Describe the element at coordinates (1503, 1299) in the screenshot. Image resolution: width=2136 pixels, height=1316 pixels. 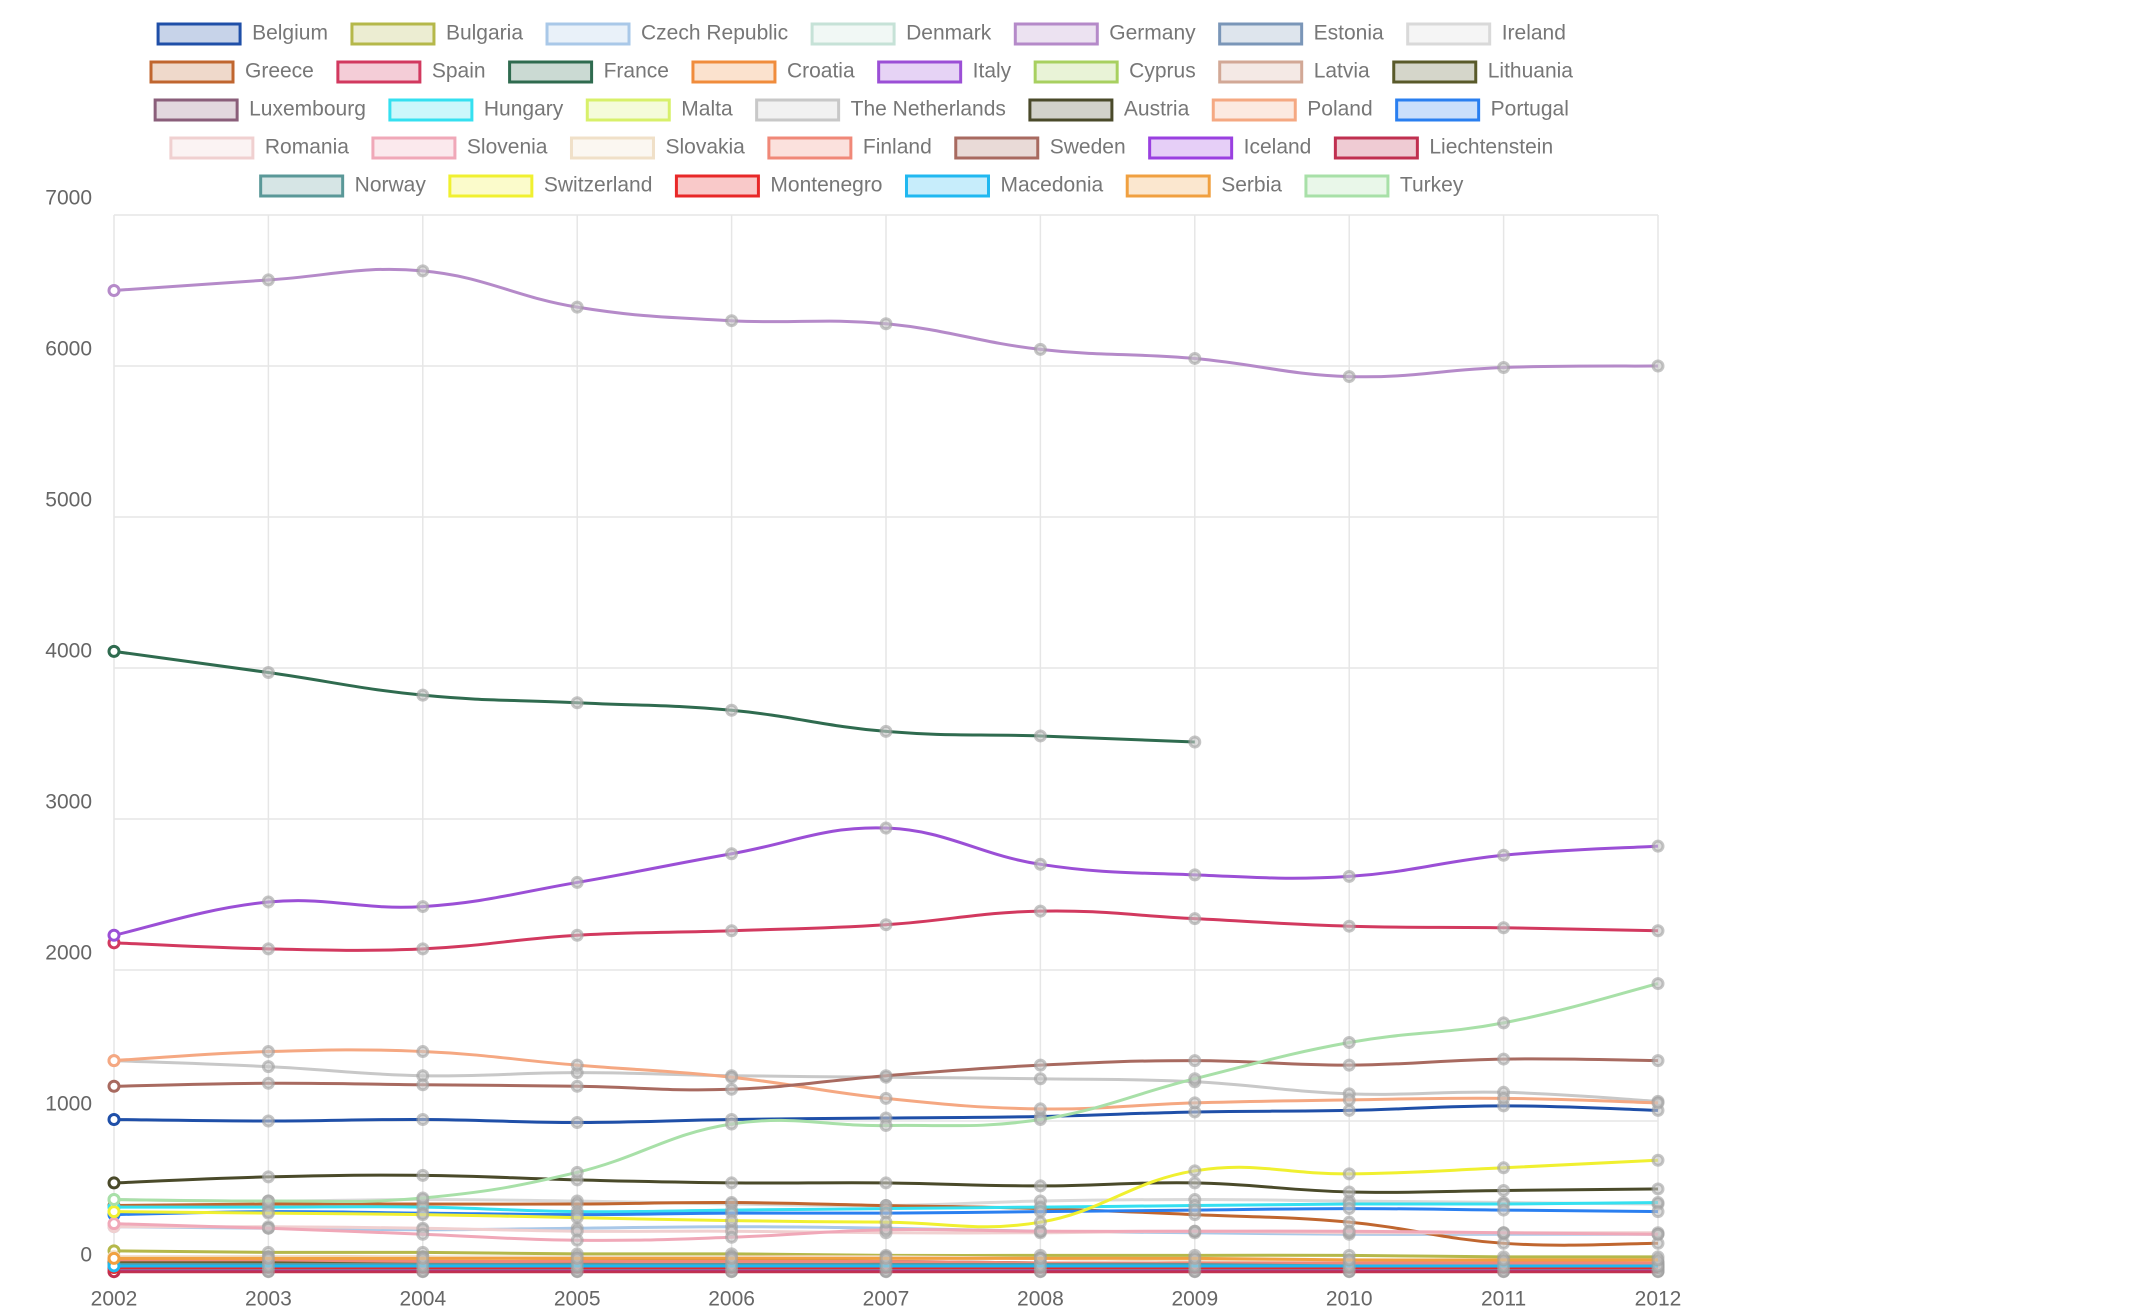
I see `x-tick-label: 2011` at that location.